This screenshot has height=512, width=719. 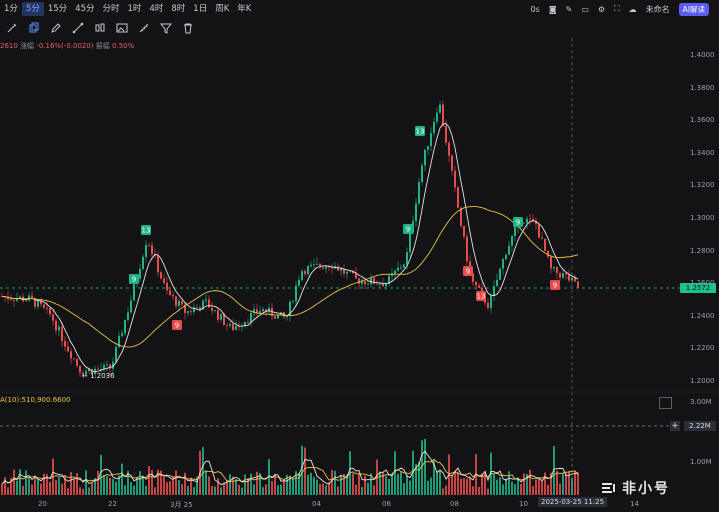 What do you see at coordinates (100, 28) in the screenshot?
I see `candles-icon` at bounding box center [100, 28].